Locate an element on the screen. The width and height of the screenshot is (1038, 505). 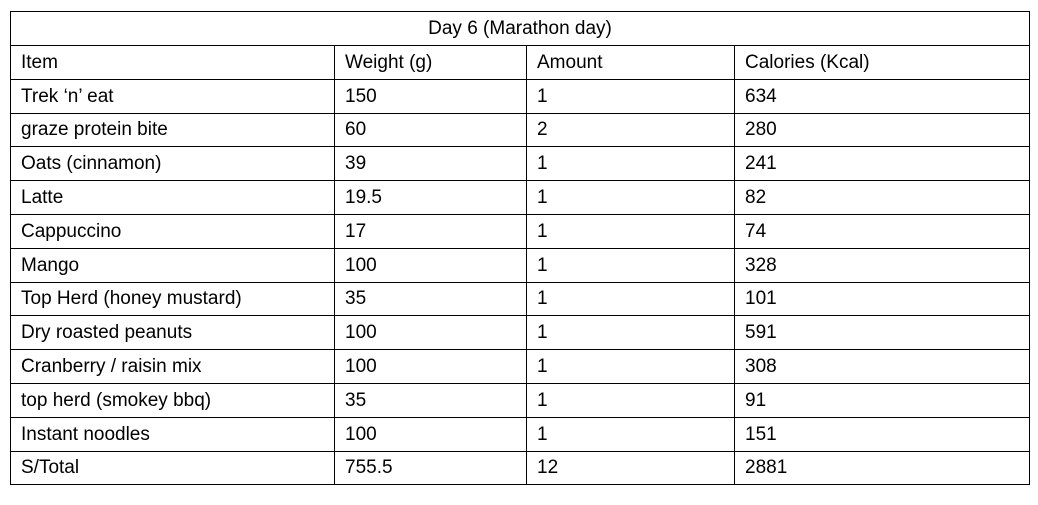
cell-weight: 19.5 is located at coordinates (430, 197).